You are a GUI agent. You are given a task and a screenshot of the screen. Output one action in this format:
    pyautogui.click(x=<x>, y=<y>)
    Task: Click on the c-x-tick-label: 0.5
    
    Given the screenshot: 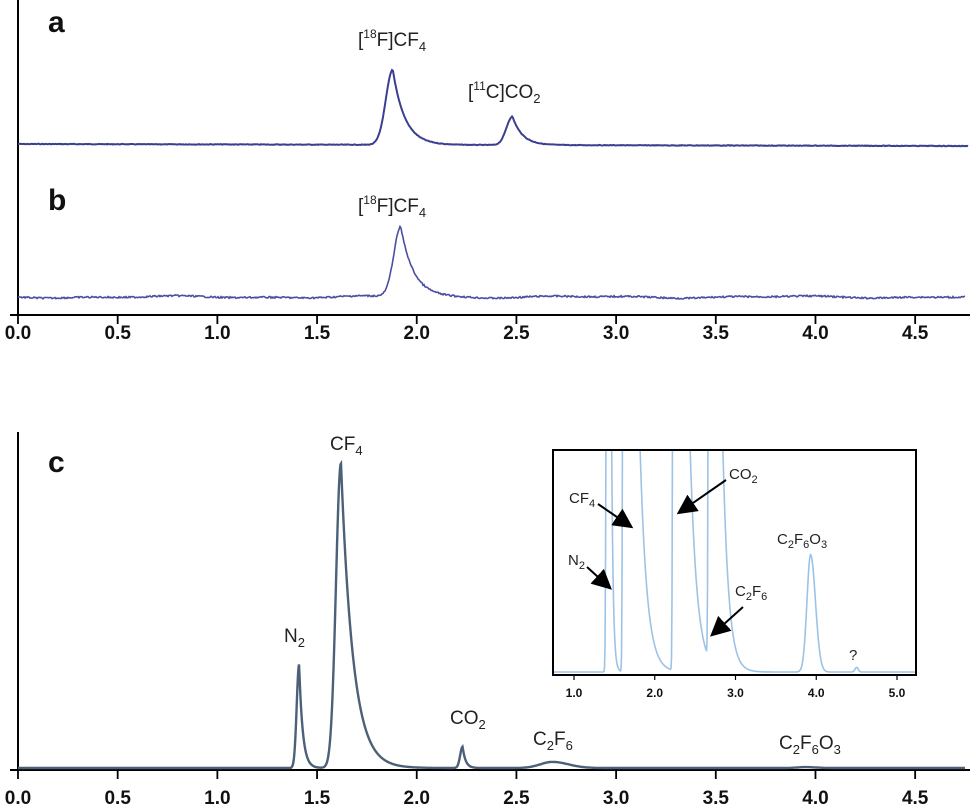 What is the action you would take?
    pyautogui.click(x=117, y=798)
    